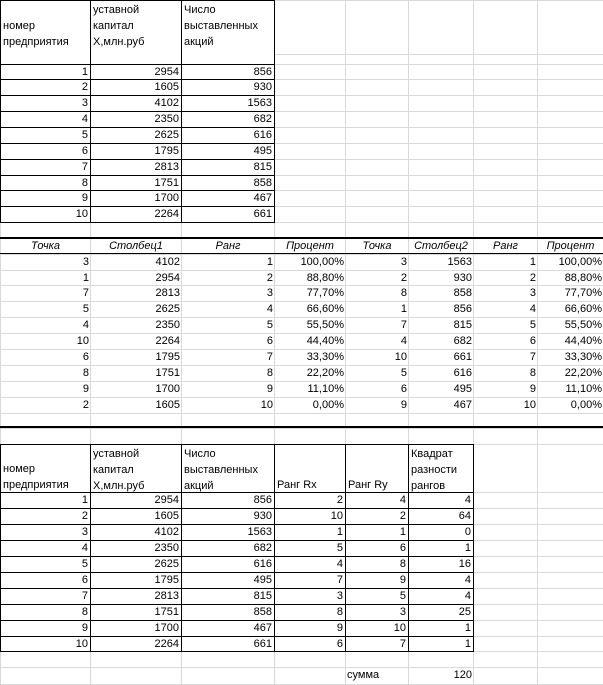  What do you see at coordinates (441, 564) in the screenshot?
I see `table3-cell: 16` at bounding box center [441, 564].